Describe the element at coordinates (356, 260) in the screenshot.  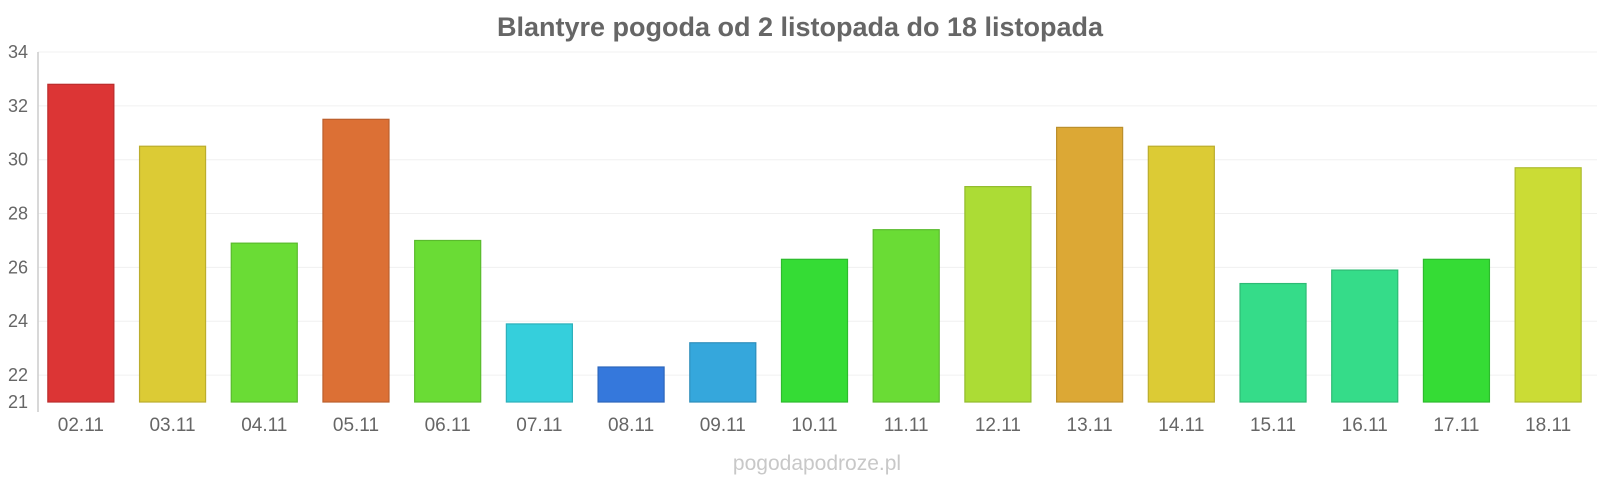
I see `bar-05.11` at that location.